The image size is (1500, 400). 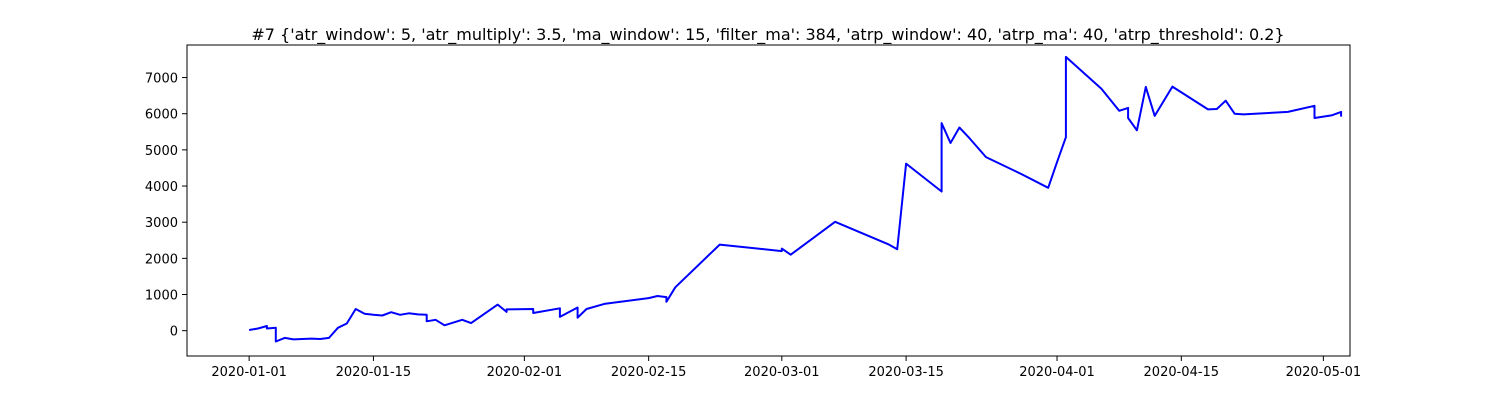 What do you see at coordinates (1057, 372) in the screenshot?
I see `x-tick-label: 2020-04-01` at bounding box center [1057, 372].